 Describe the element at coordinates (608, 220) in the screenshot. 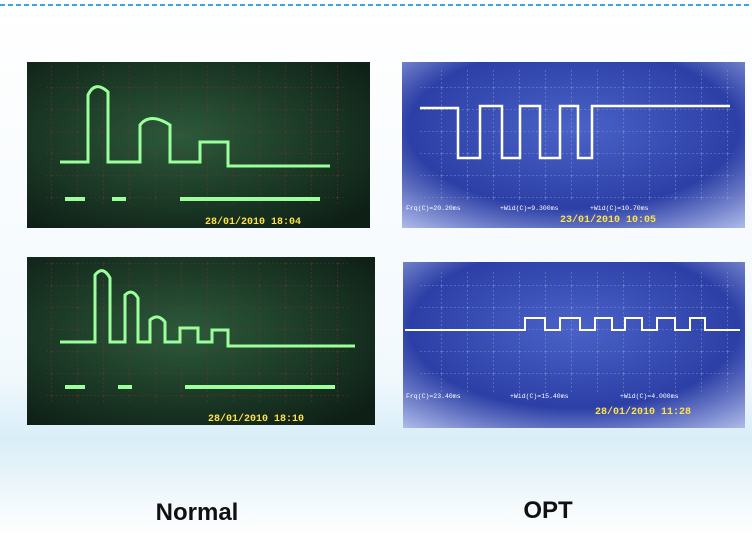

I see `timestamp: 23/01/2010 10:05` at that location.